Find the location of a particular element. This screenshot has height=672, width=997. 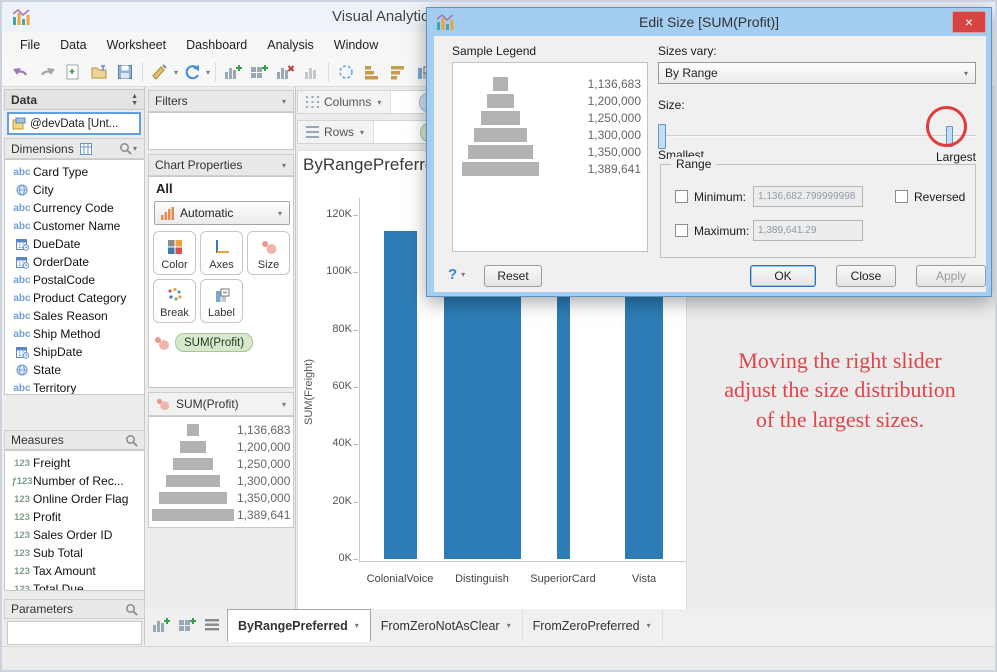

dimension-item: abc Customer Name is located at coordinates (74, 226).